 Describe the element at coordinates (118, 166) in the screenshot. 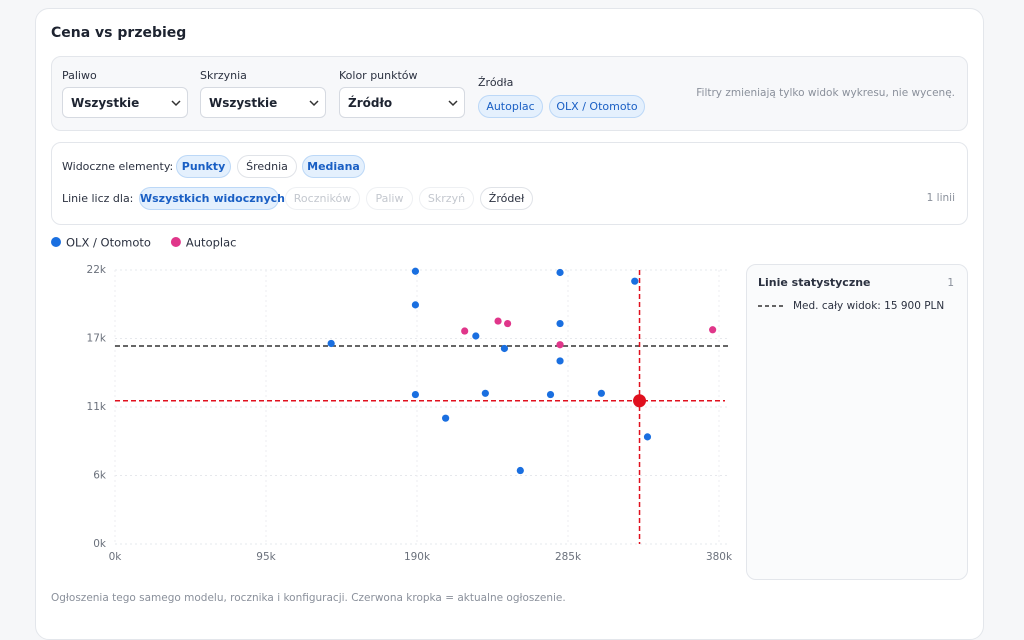

I see `visible-label: Widoczne elementy:` at that location.